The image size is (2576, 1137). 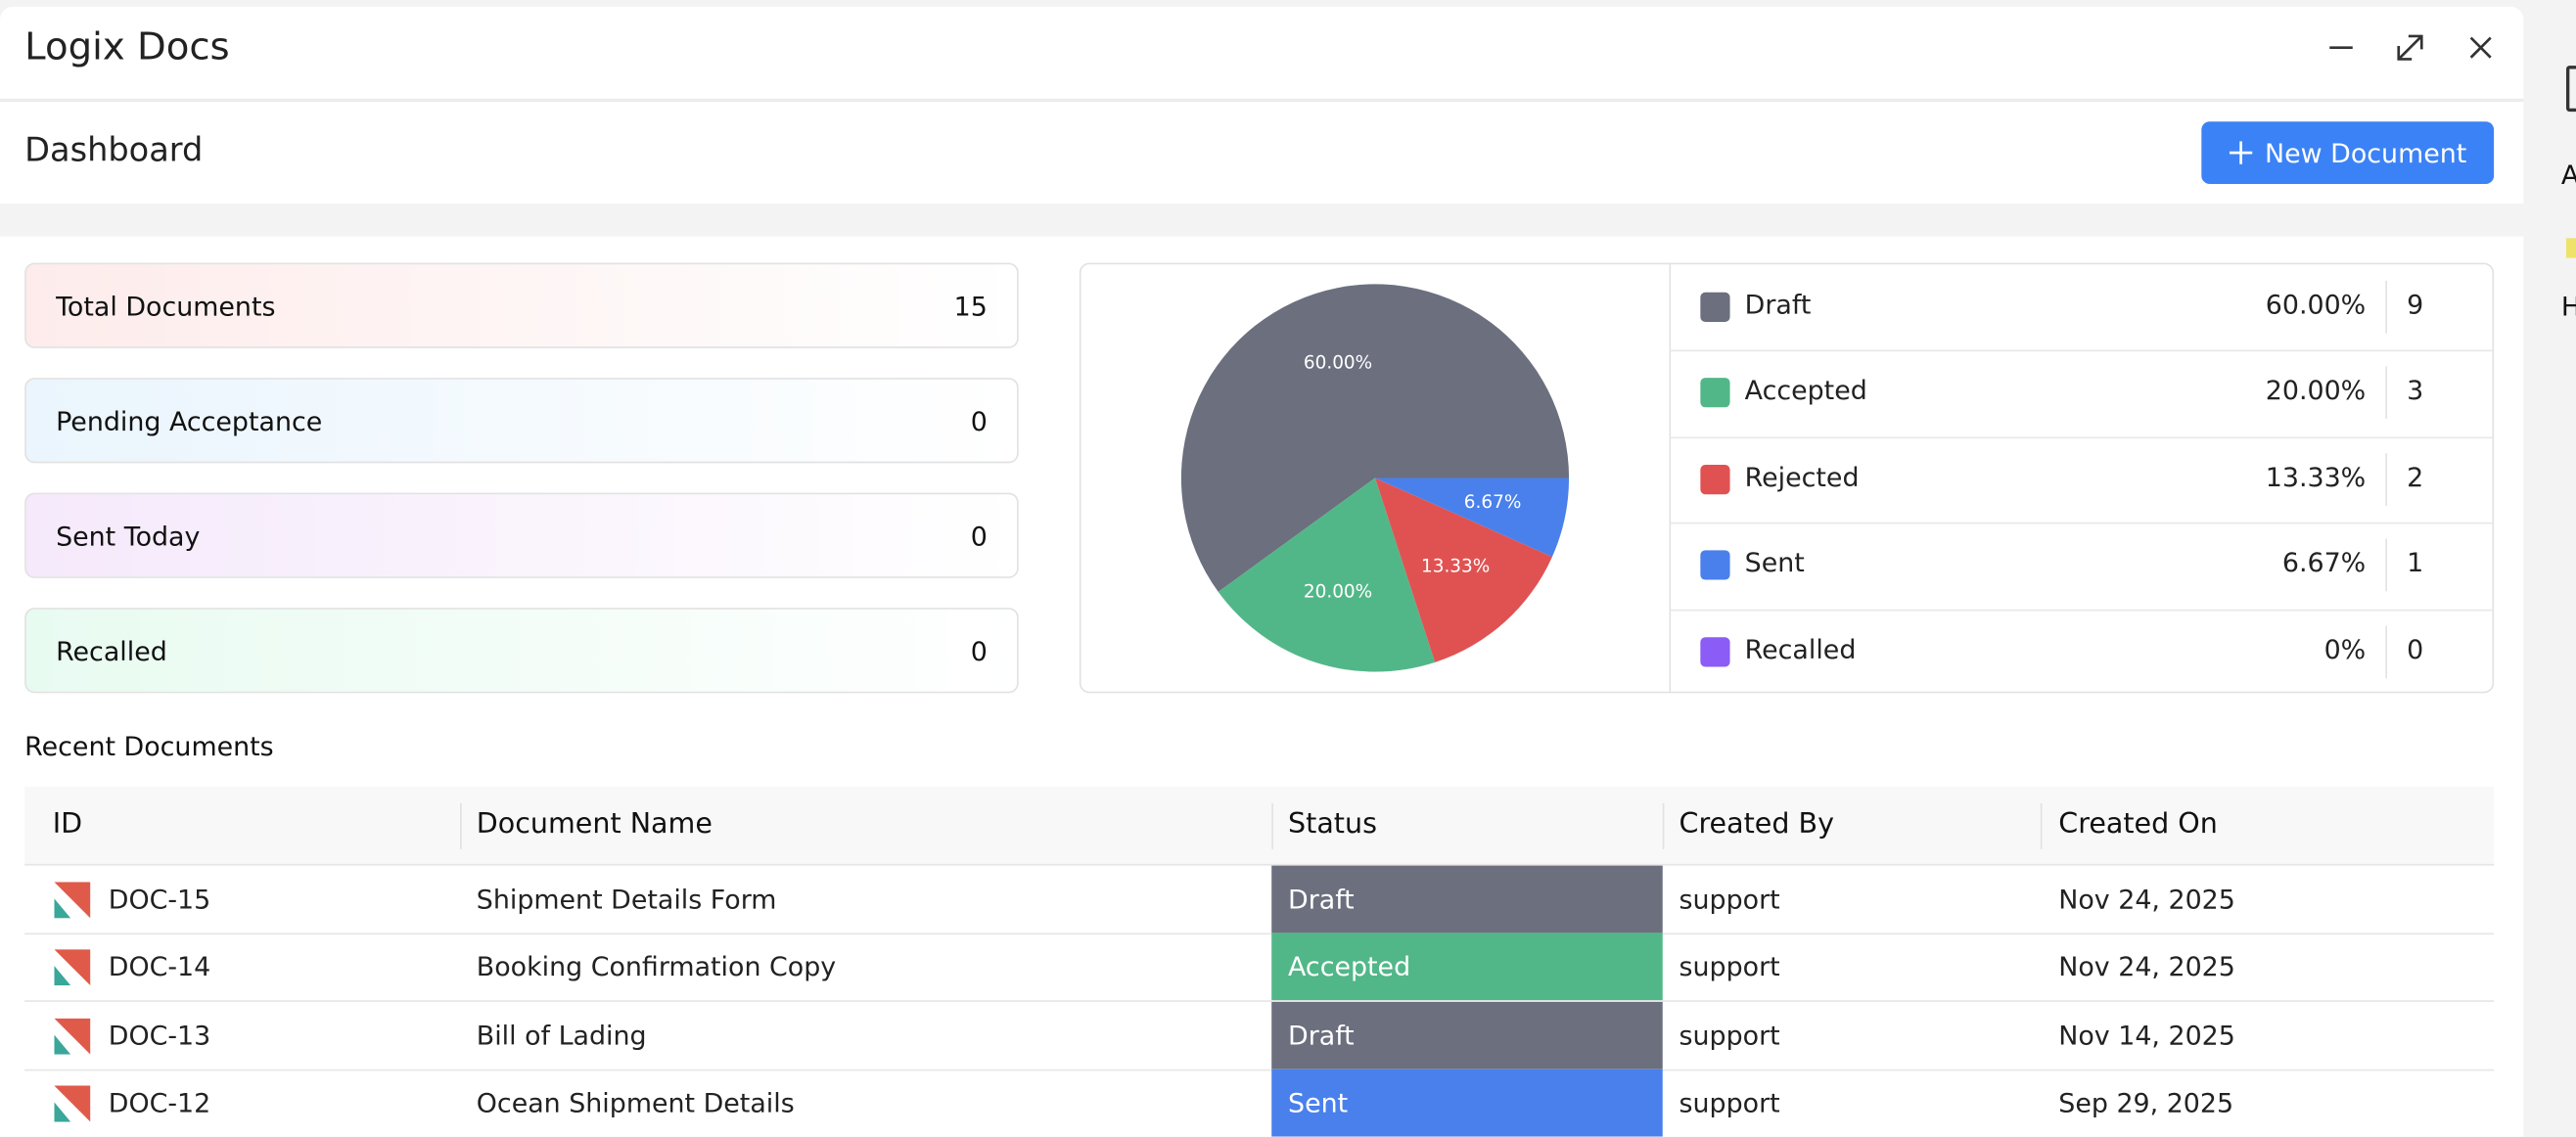 I want to click on legend-percent: 0%, so click(x=2345, y=649).